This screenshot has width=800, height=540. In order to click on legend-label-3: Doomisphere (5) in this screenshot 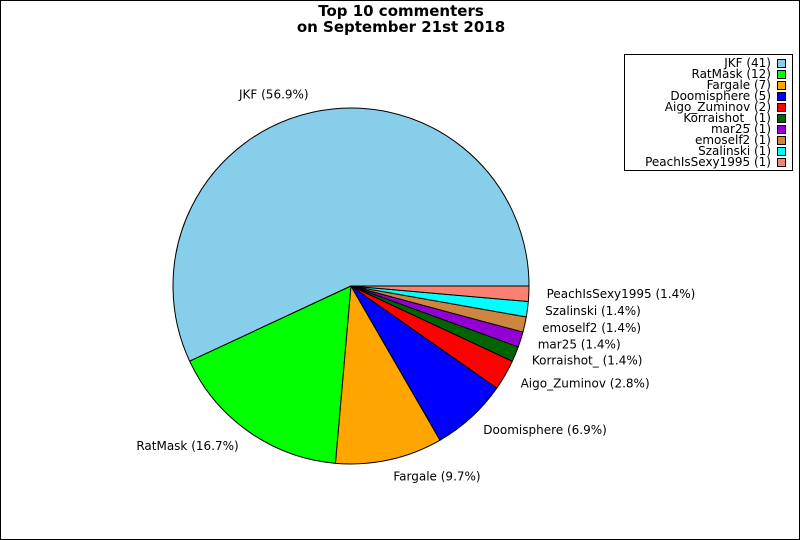, I will do `click(720, 96)`.